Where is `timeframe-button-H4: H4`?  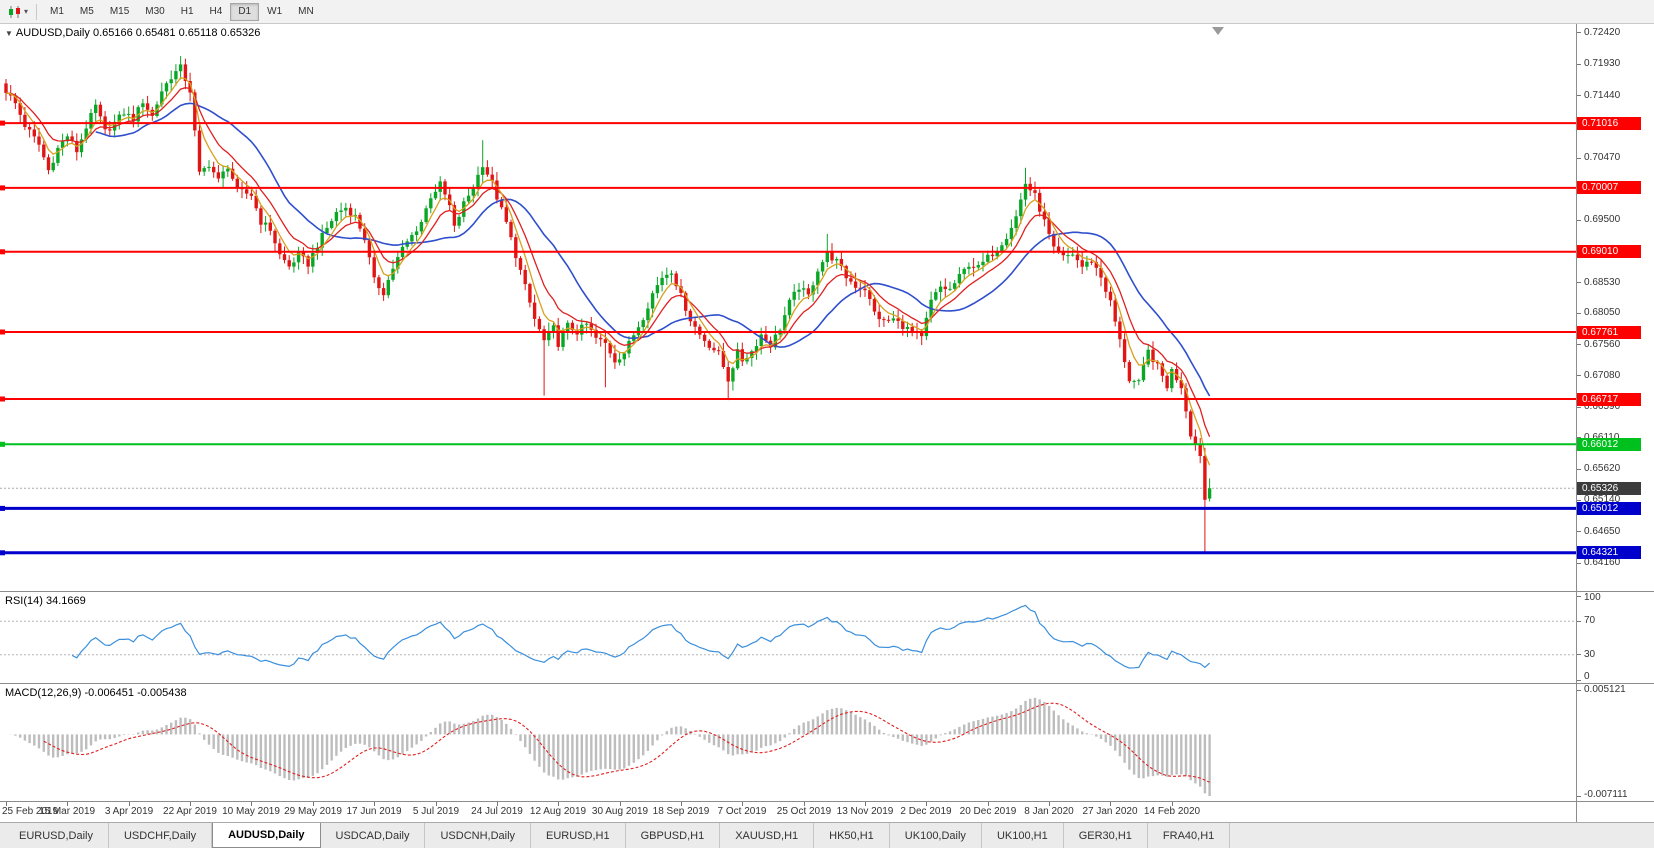
timeframe-button-H4: H4 is located at coordinates (216, 11).